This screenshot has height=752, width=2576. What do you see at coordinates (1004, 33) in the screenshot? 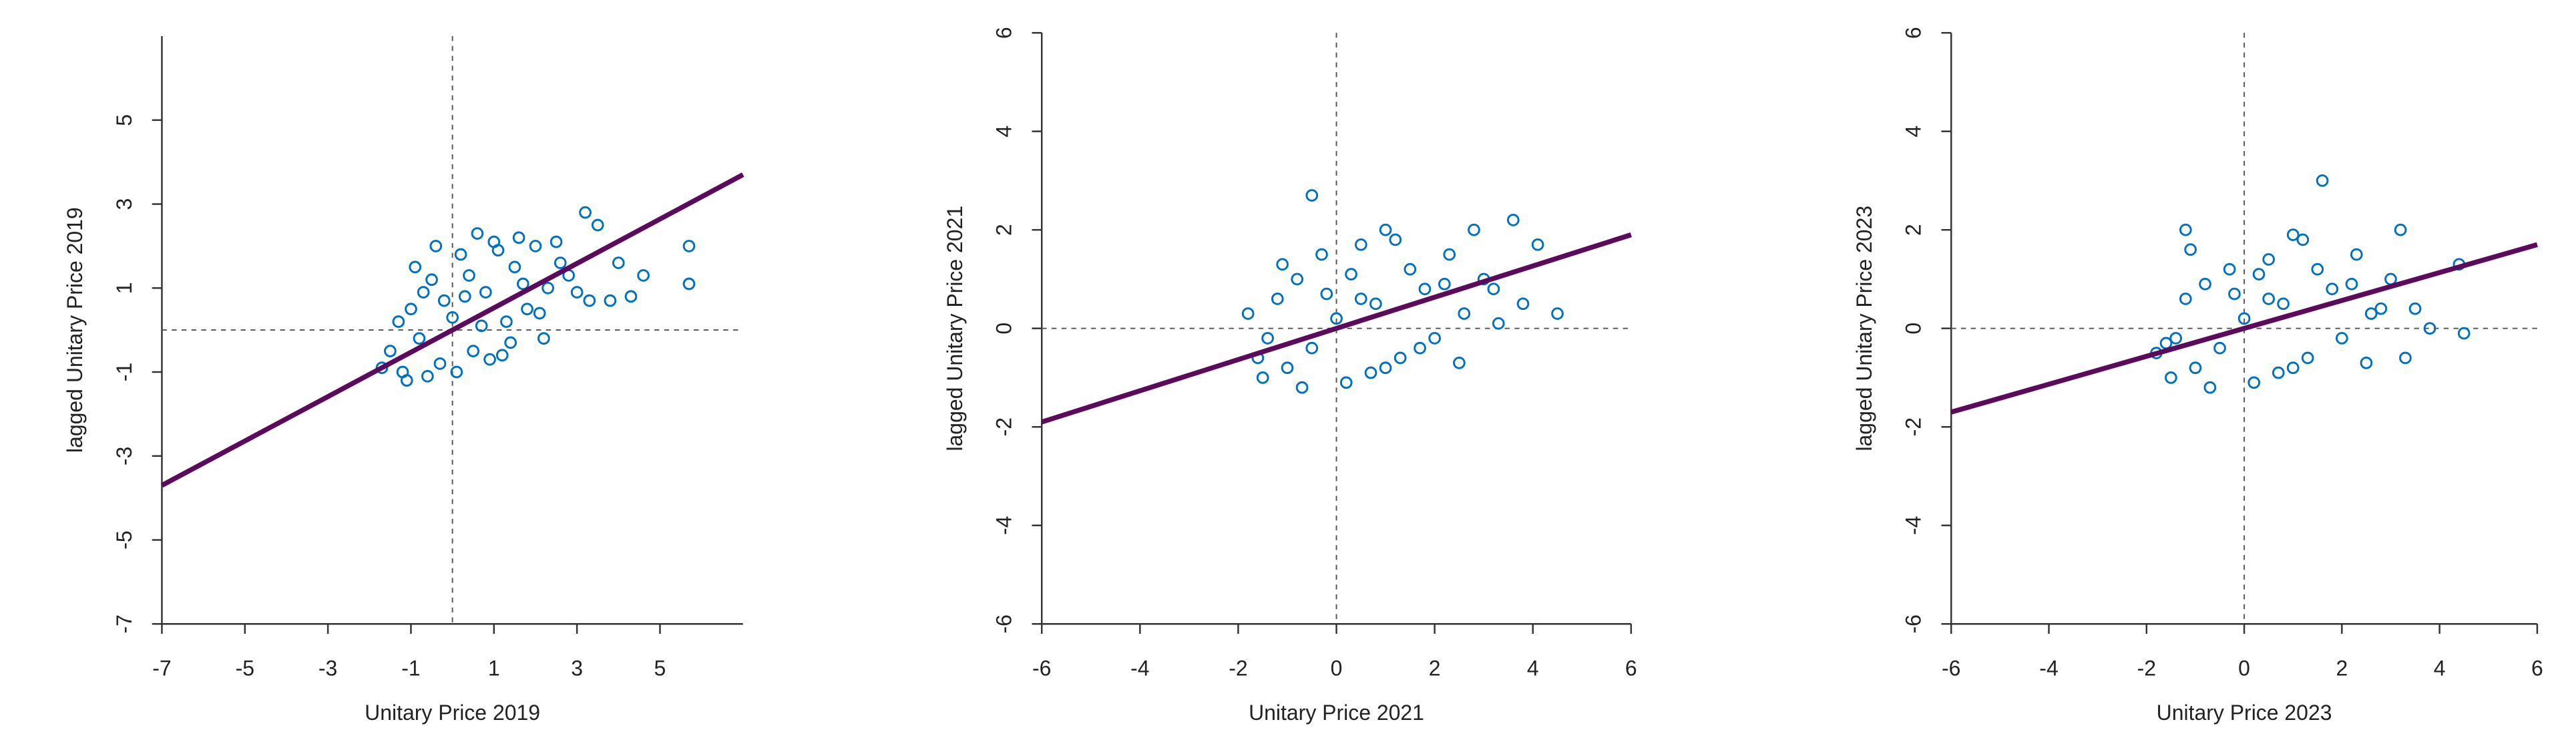
I see `y-tick-label: 6` at bounding box center [1004, 33].